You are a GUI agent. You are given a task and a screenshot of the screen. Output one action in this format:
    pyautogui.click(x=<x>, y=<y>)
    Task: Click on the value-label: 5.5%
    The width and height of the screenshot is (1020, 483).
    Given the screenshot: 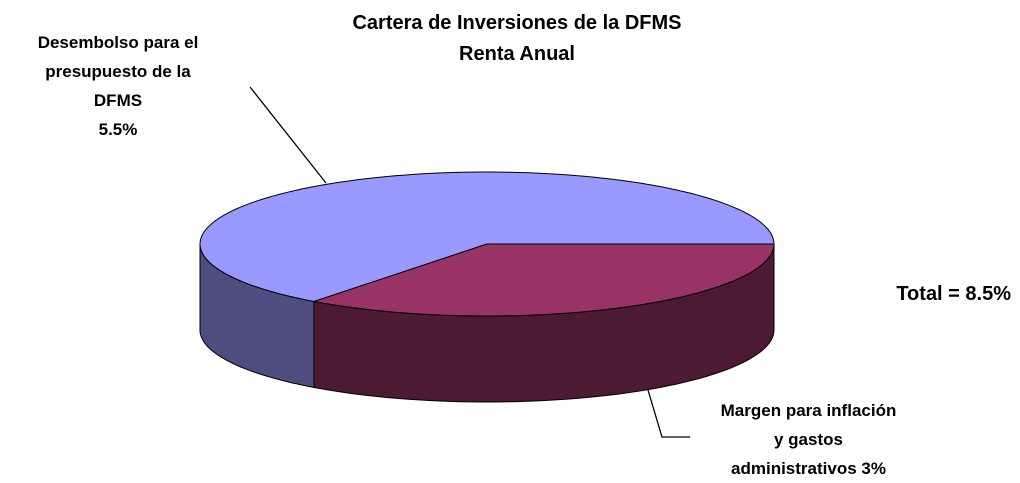 What is the action you would take?
    pyautogui.click(x=118, y=129)
    